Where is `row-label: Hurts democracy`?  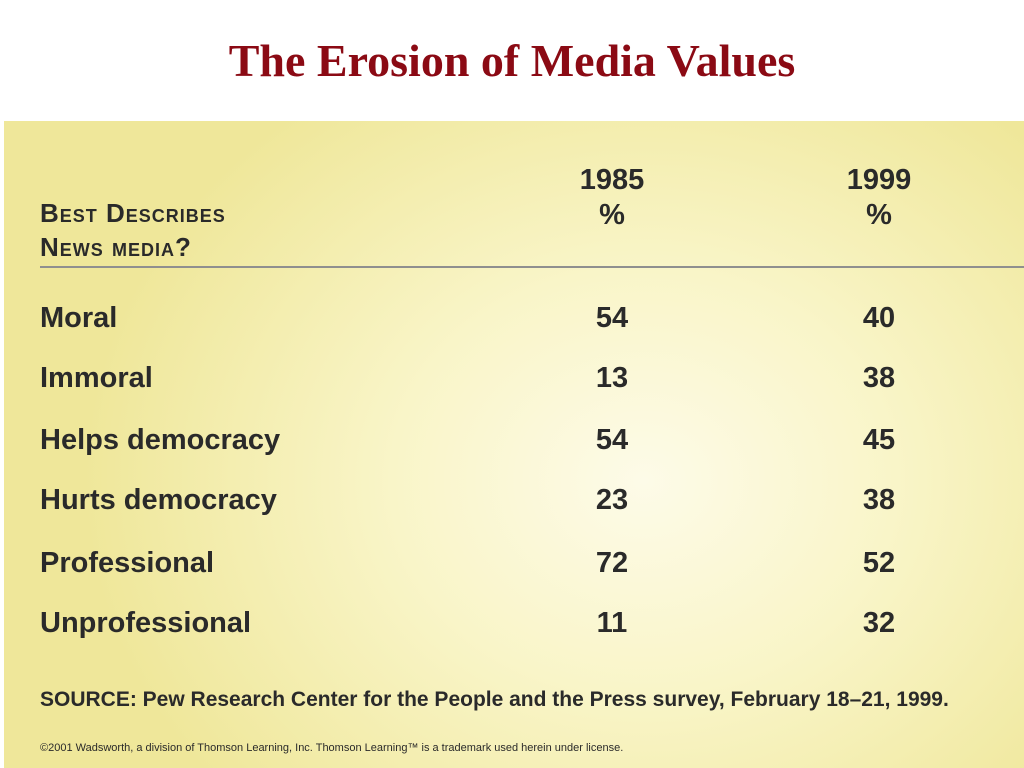 row-label: Hurts democracy is located at coordinates (158, 500).